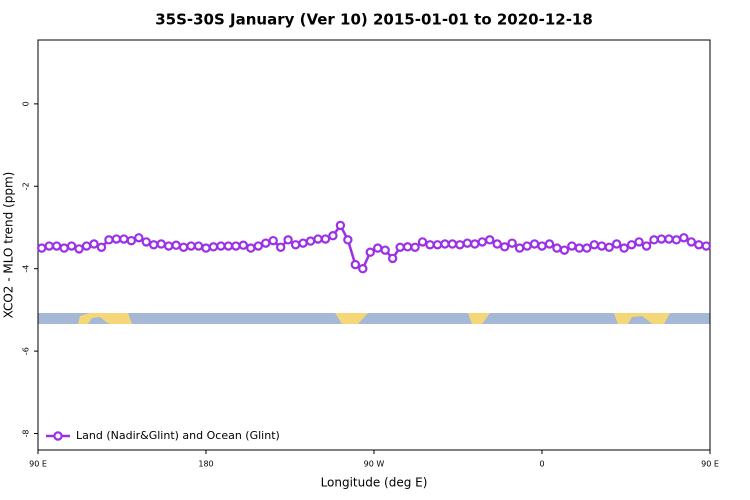  I want to click on x-tick-label: 180, so click(205, 464).